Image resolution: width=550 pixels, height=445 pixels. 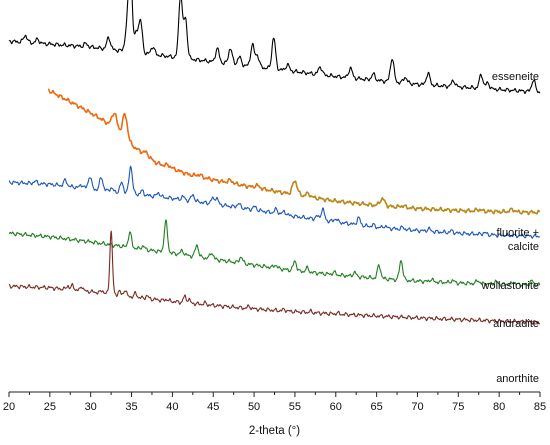 I want to click on x-tick-label: 75, so click(x=458, y=407).